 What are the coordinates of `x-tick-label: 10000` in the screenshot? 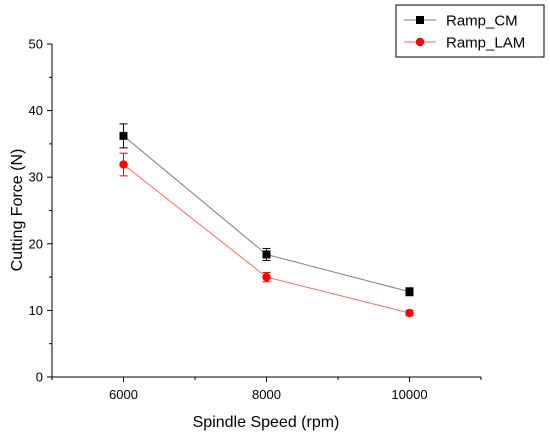 It's located at (409, 394).